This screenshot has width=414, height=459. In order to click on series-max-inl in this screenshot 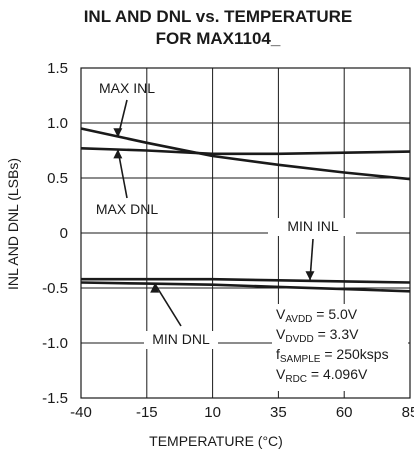, I will do `click(245, 154)`.